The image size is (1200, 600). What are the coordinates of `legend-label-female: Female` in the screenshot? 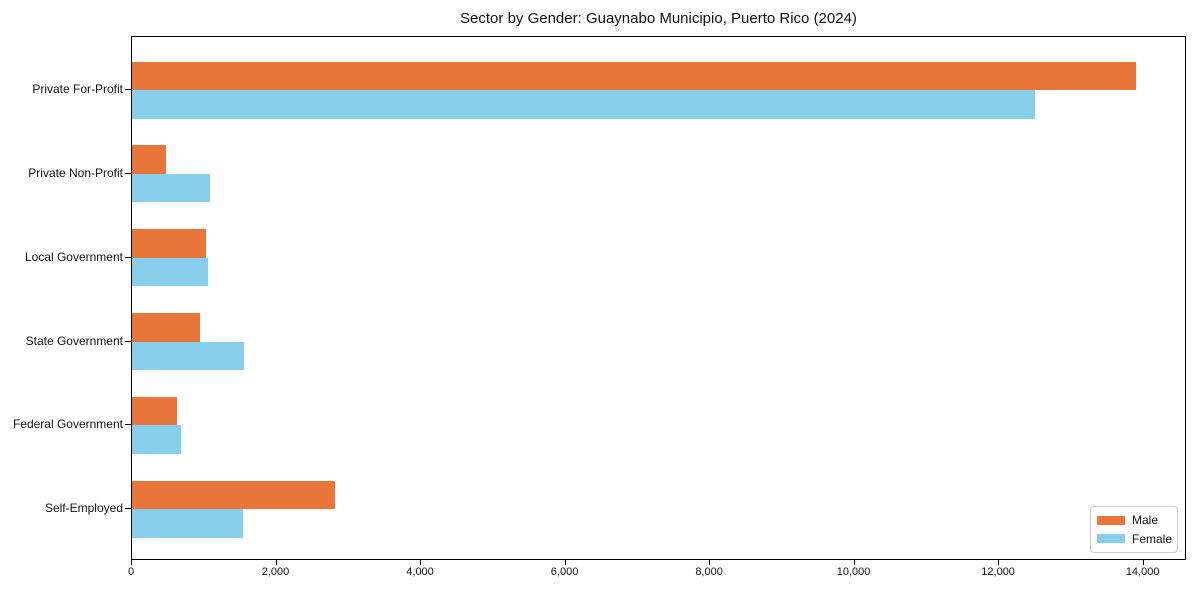 It's located at (1152, 538).